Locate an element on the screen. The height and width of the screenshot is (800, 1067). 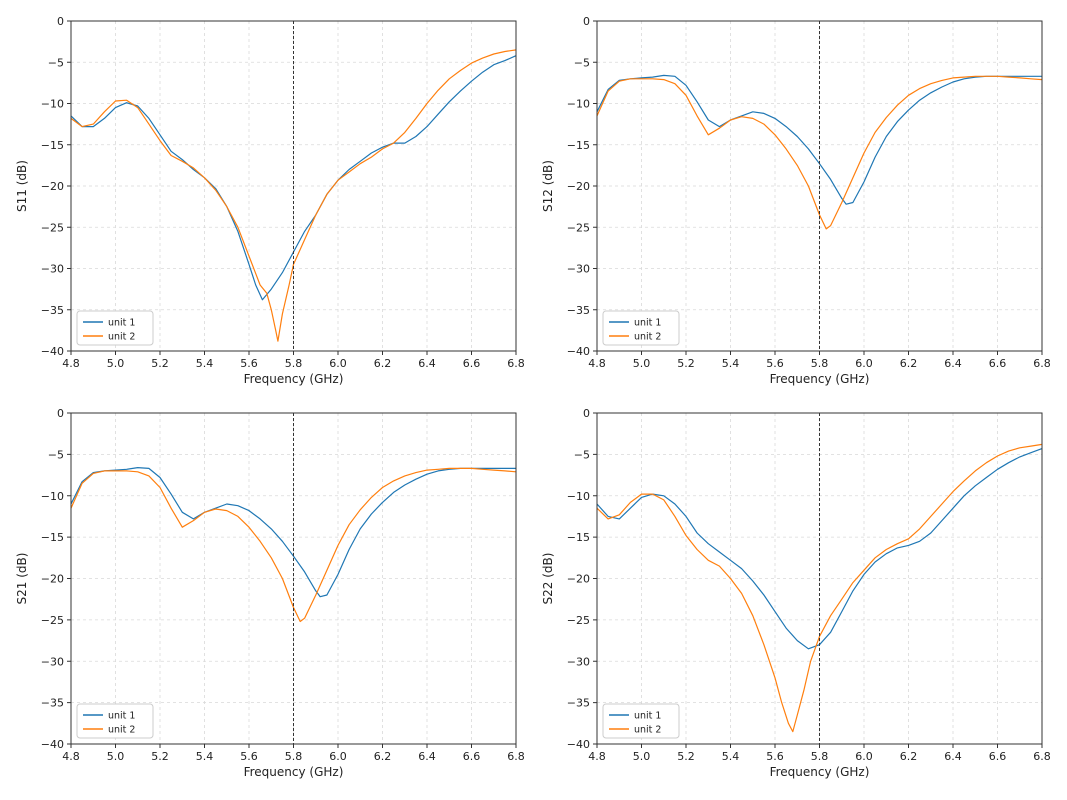
y-axis-label: S21 (dB) is located at coordinates (22, 579).